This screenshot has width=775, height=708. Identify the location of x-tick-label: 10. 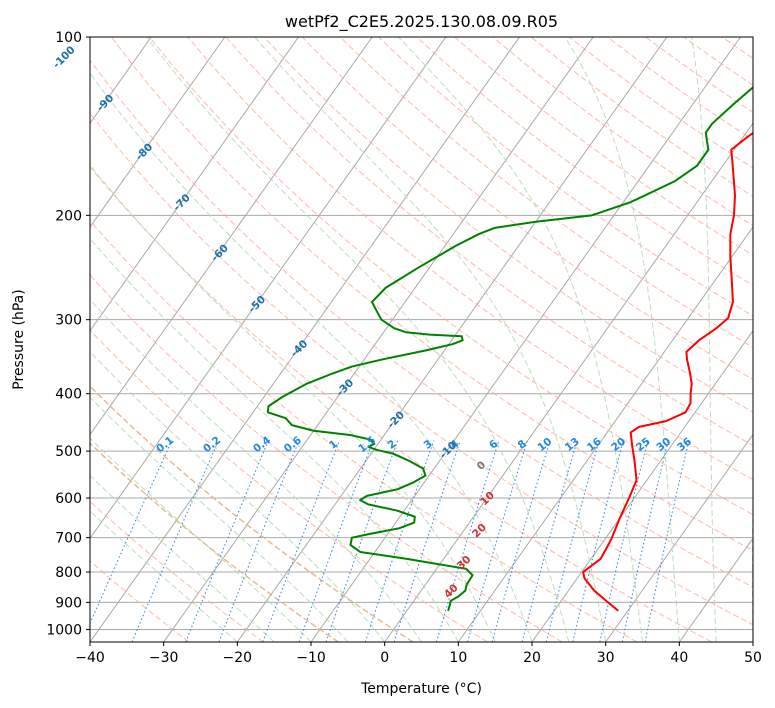
(458, 658).